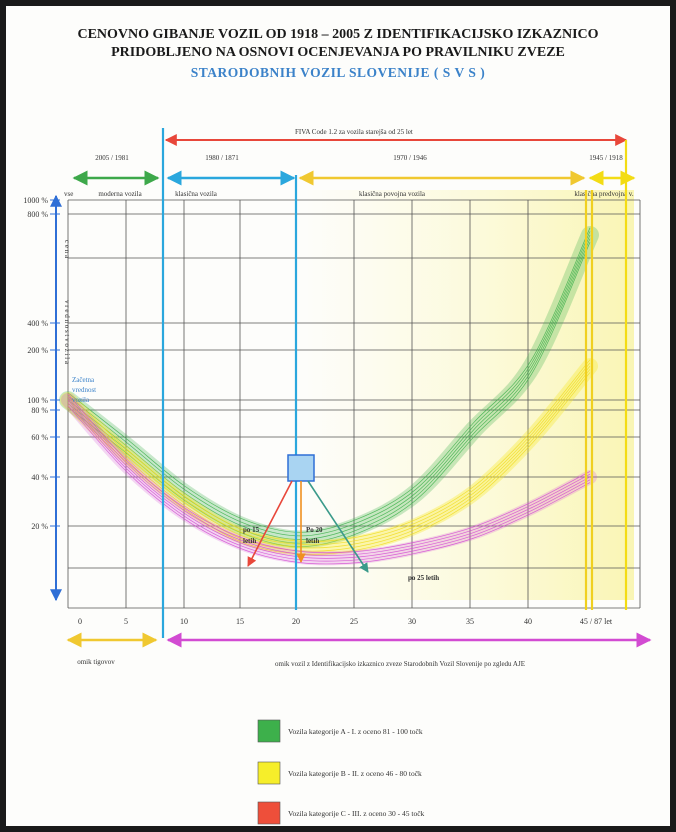 The height and width of the screenshot is (832, 676). I want to click on start-note-2: vrednost, so click(84, 390).